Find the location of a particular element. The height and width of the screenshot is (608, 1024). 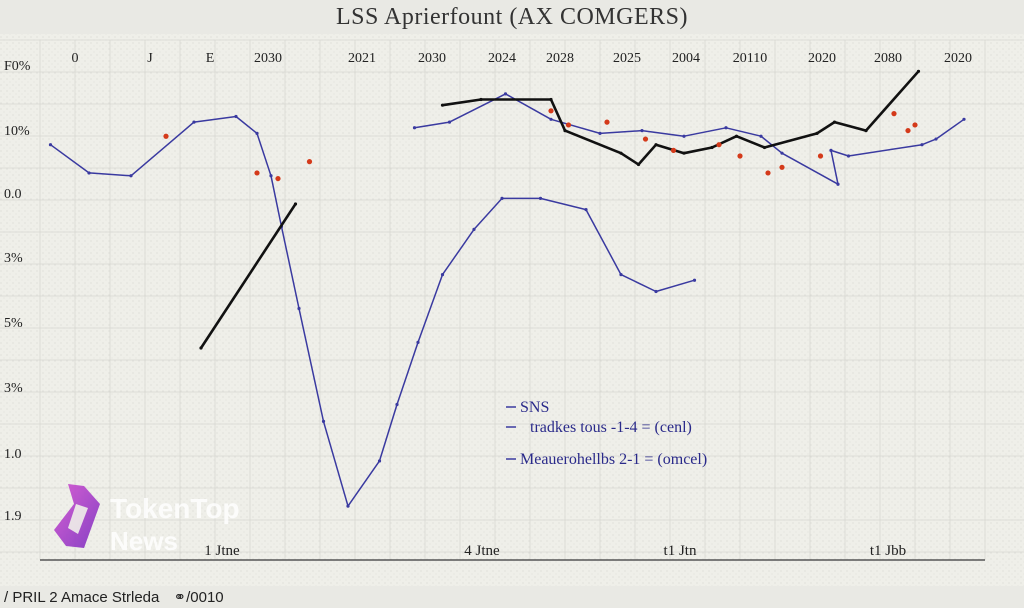

x-top-tick-label: 0 is located at coordinates (75, 58).